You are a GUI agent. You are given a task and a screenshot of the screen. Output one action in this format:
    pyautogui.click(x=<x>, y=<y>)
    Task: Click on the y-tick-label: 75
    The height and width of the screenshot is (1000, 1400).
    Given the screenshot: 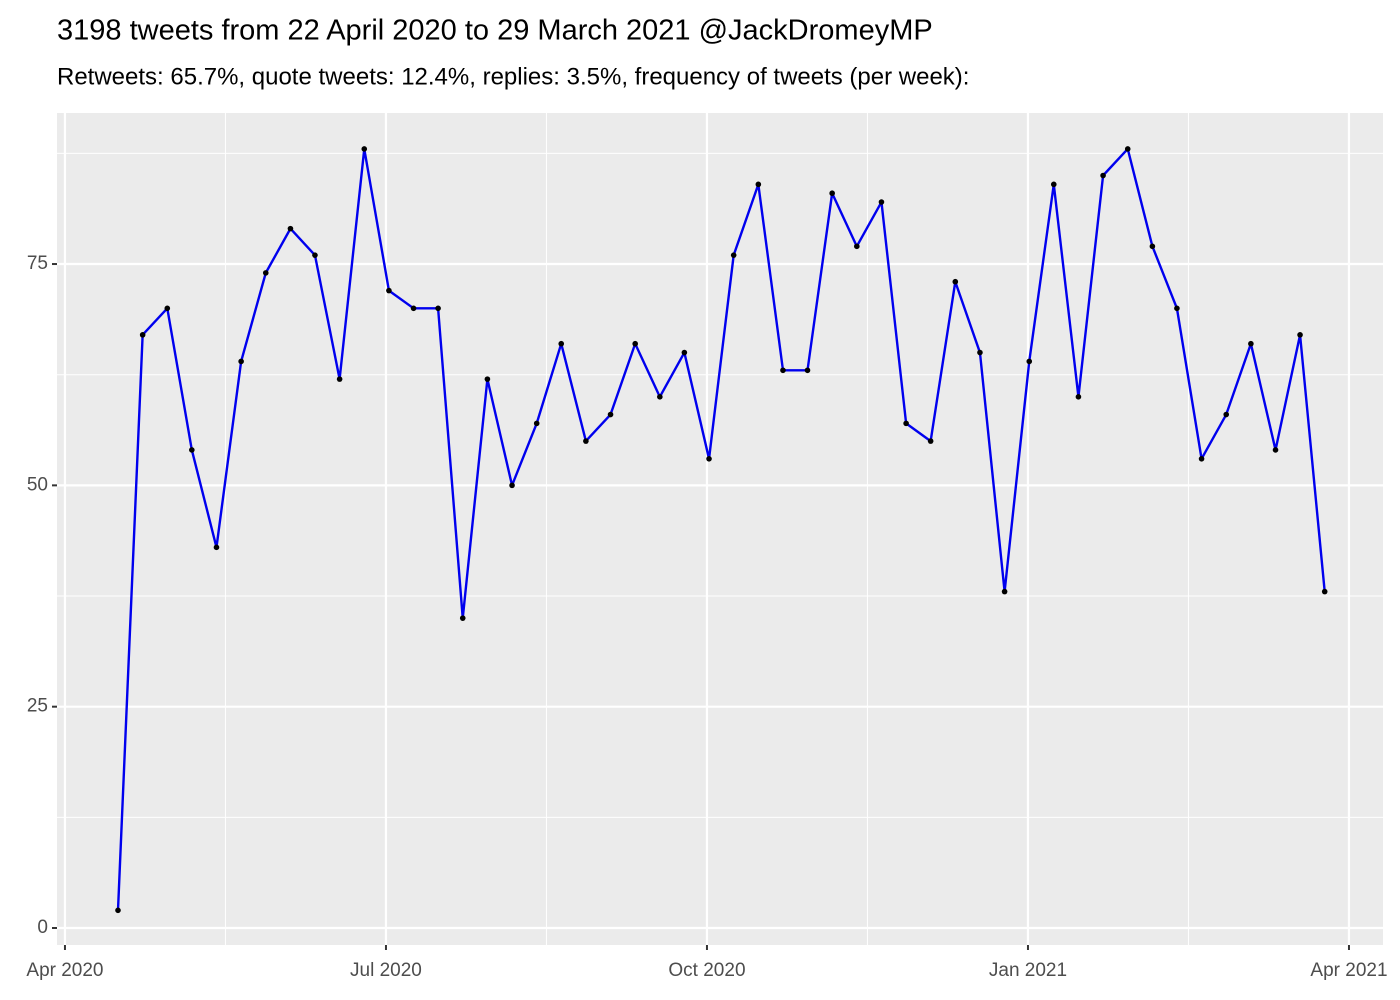 What is the action you would take?
    pyautogui.click(x=37, y=263)
    